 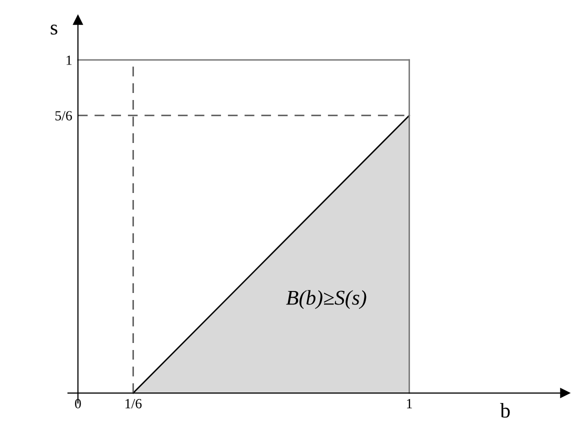 What do you see at coordinates (77, 403) in the screenshot?
I see `x-tick-label: 0` at bounding box center [77, 403].